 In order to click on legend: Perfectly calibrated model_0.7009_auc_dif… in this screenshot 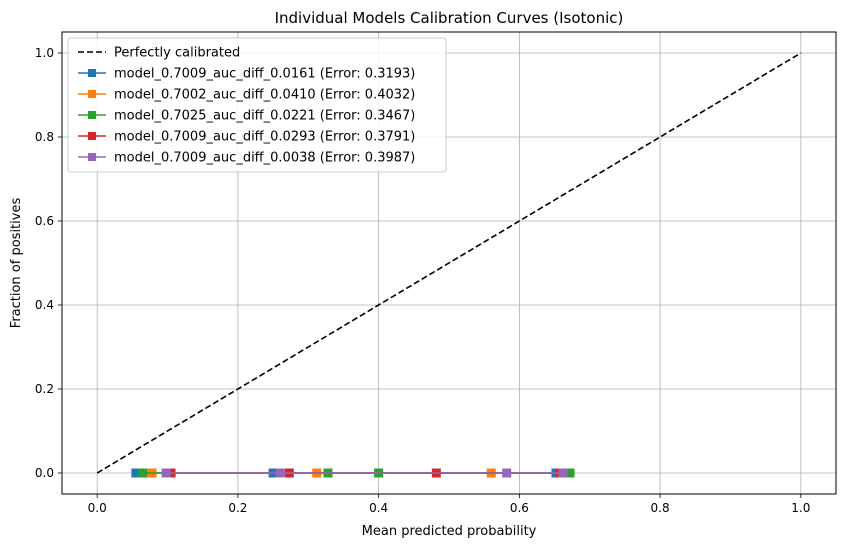, I will do `click(257, 105)`.